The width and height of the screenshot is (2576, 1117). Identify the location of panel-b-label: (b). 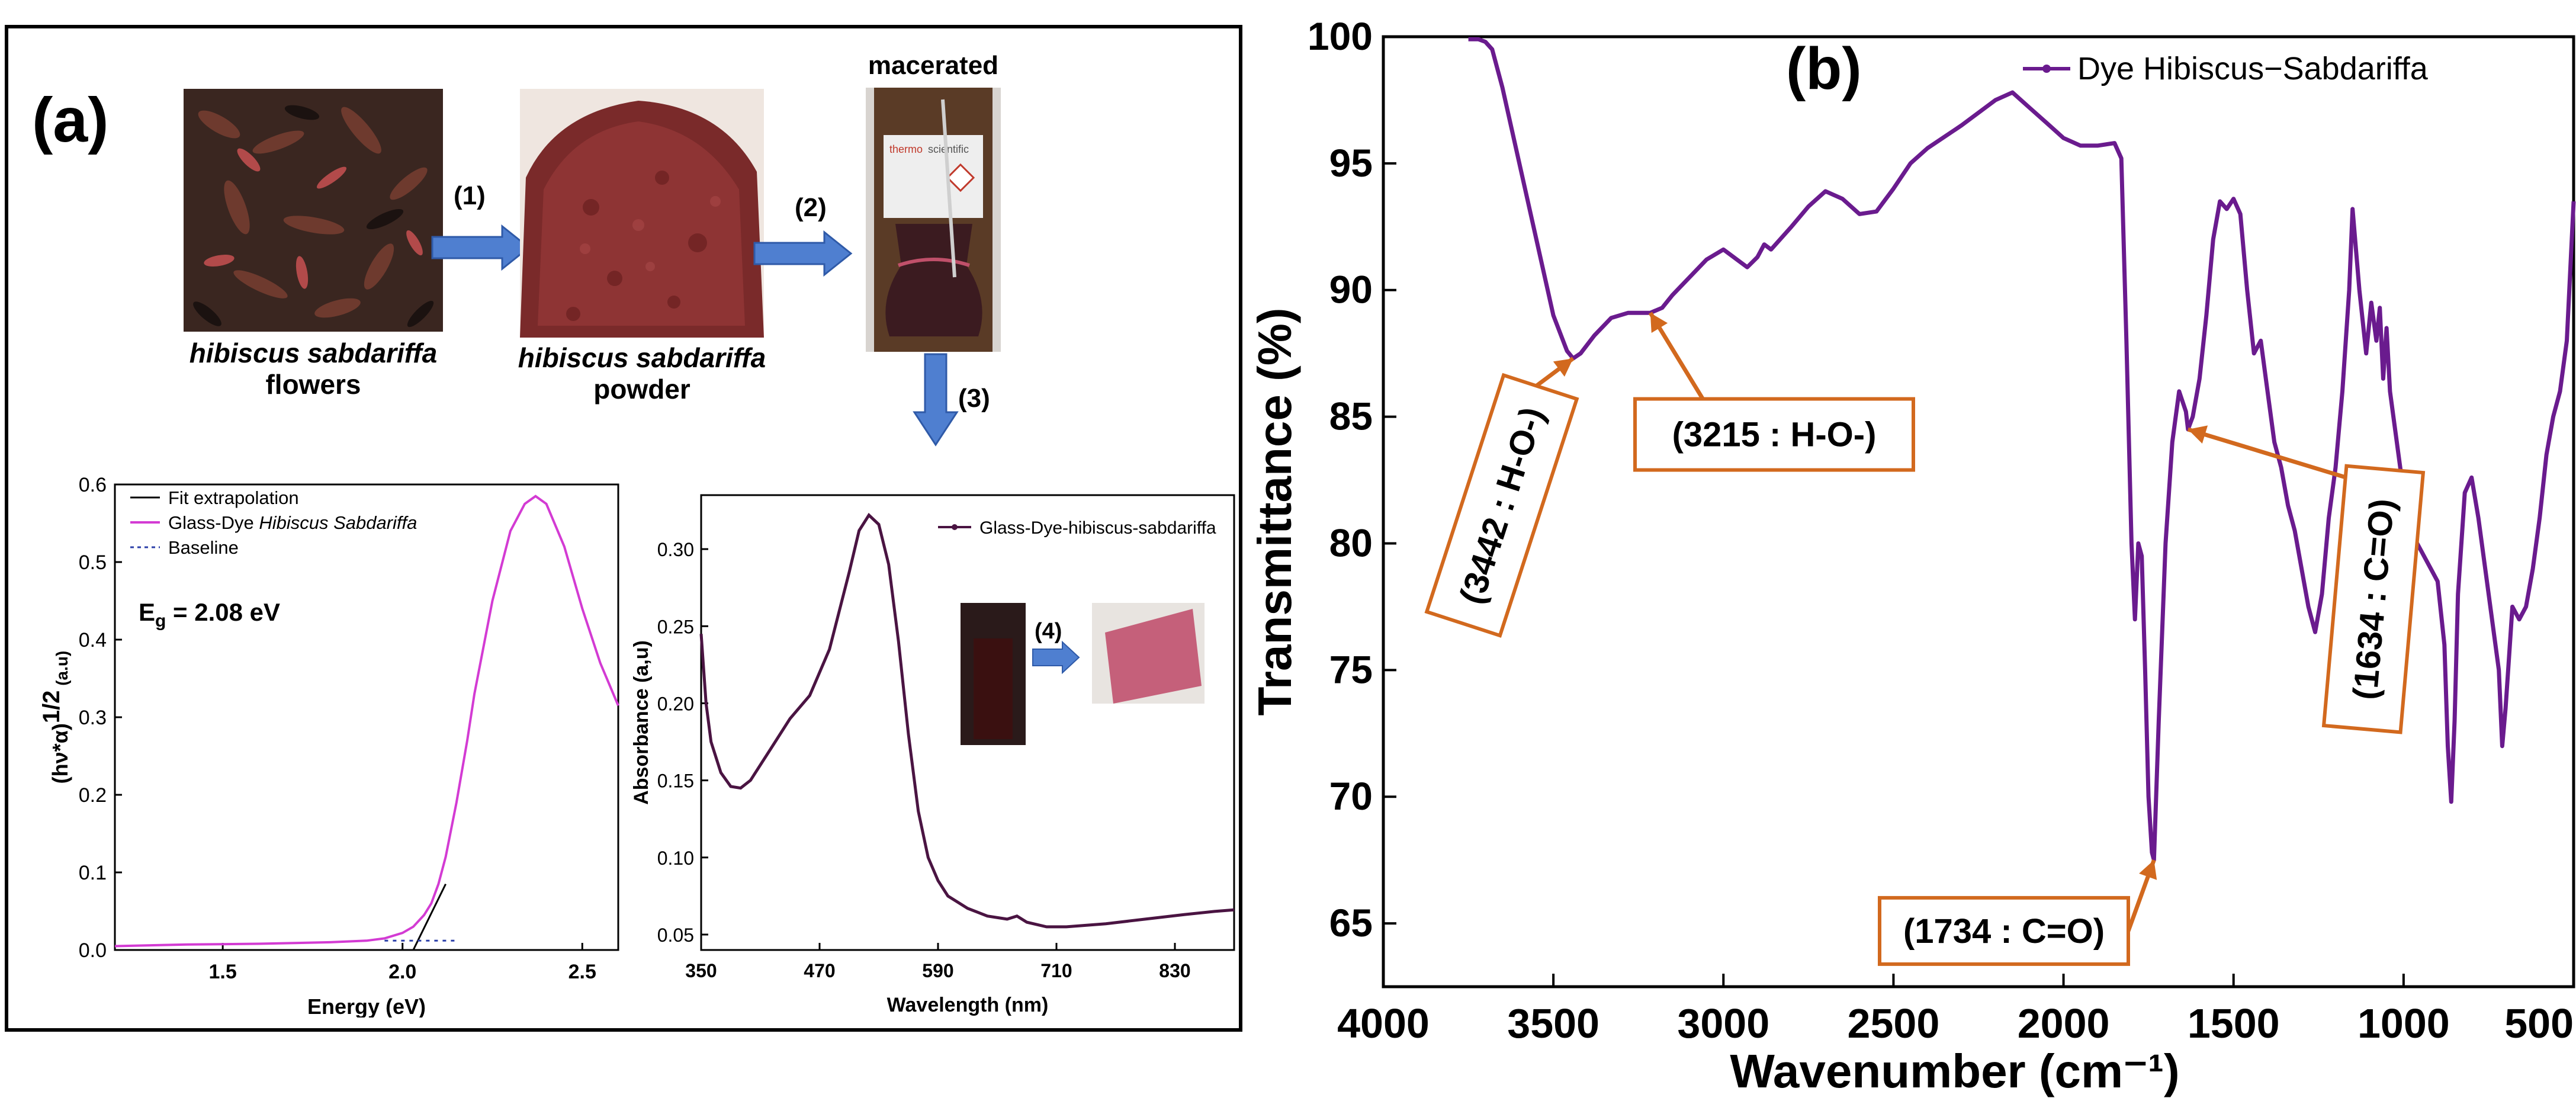
(1824, 69).